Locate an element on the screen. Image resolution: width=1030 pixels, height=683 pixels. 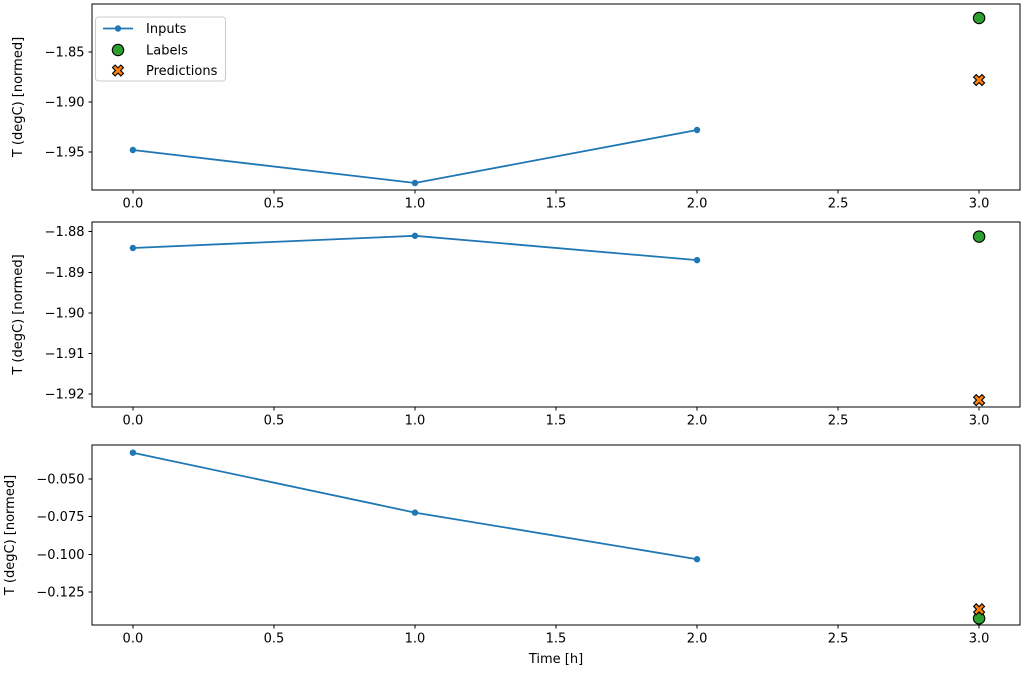
y-tick-label: −0.050 is located at coordinates (60, 479).